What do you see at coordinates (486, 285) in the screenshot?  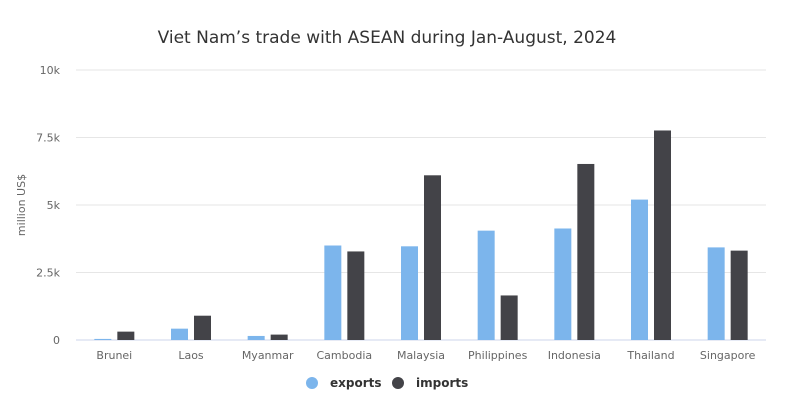 I see `bar-exports-philippines` at bounding box center [486, 285].